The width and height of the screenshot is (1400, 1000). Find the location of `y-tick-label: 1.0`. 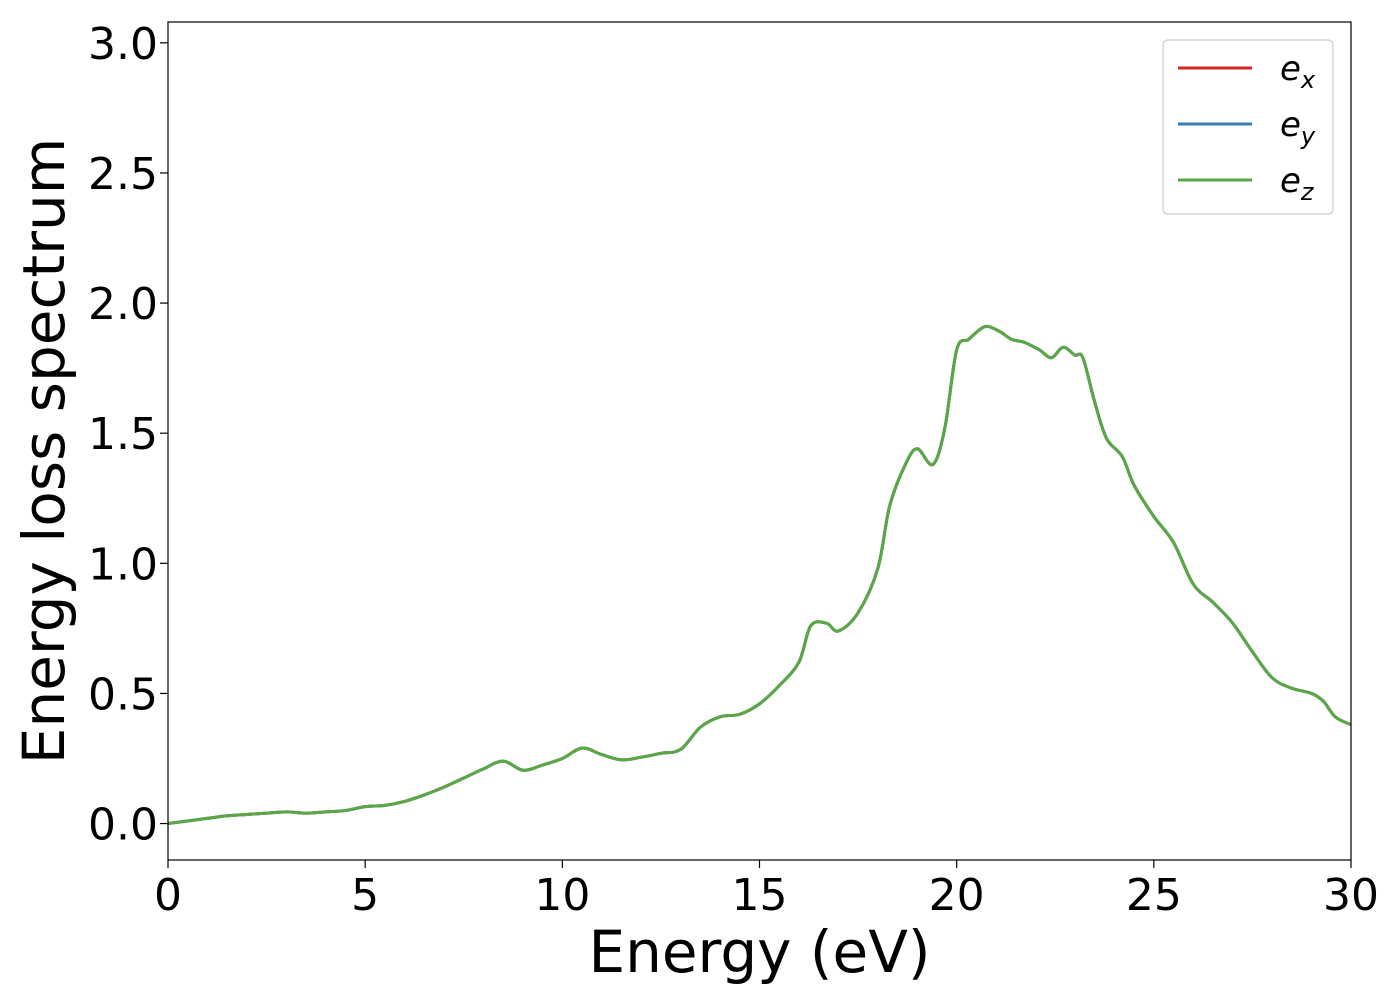

y-tick-label: 1.0 is located at coordinates (123, 564).